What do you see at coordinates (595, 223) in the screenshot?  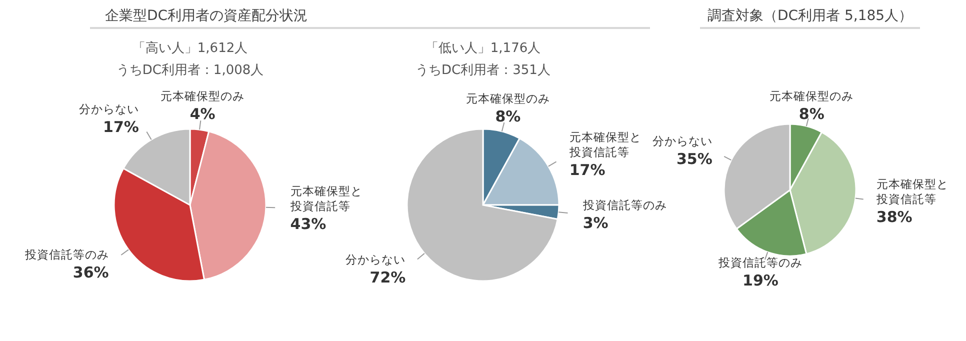 I see `data-label: 3%` at bounding box center [595, 223].